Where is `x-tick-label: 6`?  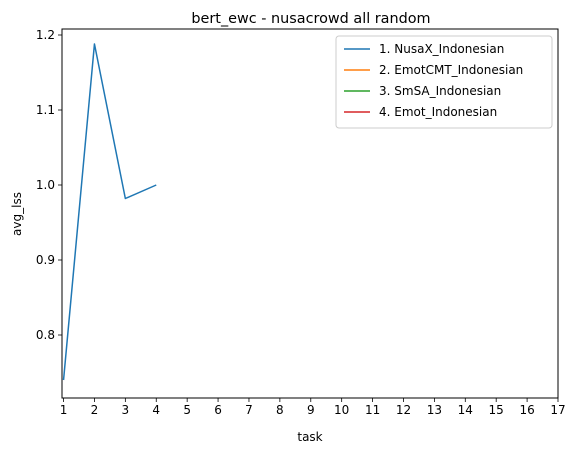 x-tick-label: 6 is located at coordinates (218, 410).